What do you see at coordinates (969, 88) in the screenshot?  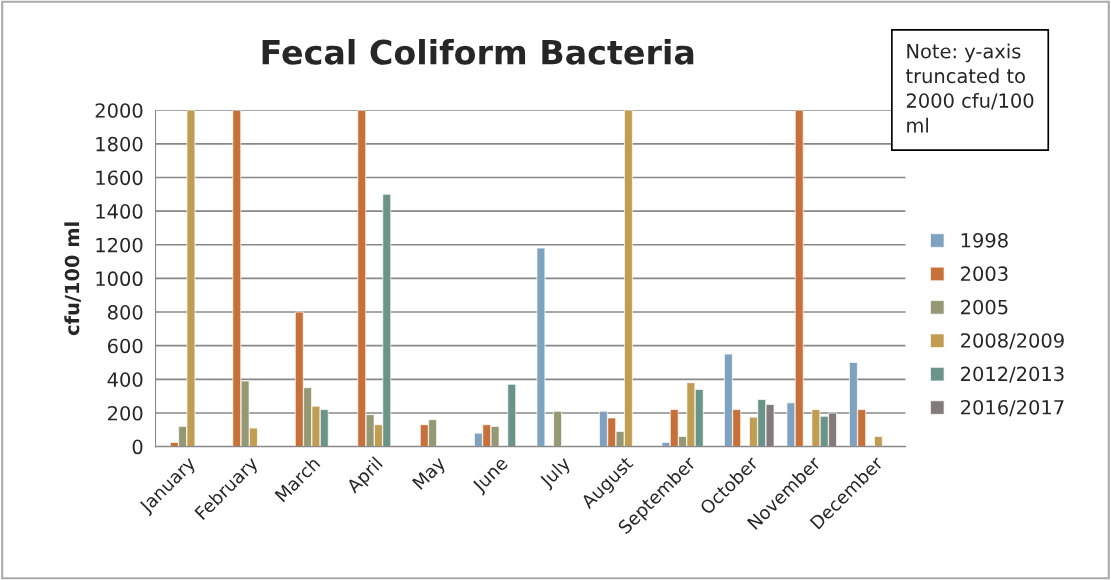 I see `text: Note: y-axis truncated to 2000 cfu/100 ml` at bounding box center [969, 88].